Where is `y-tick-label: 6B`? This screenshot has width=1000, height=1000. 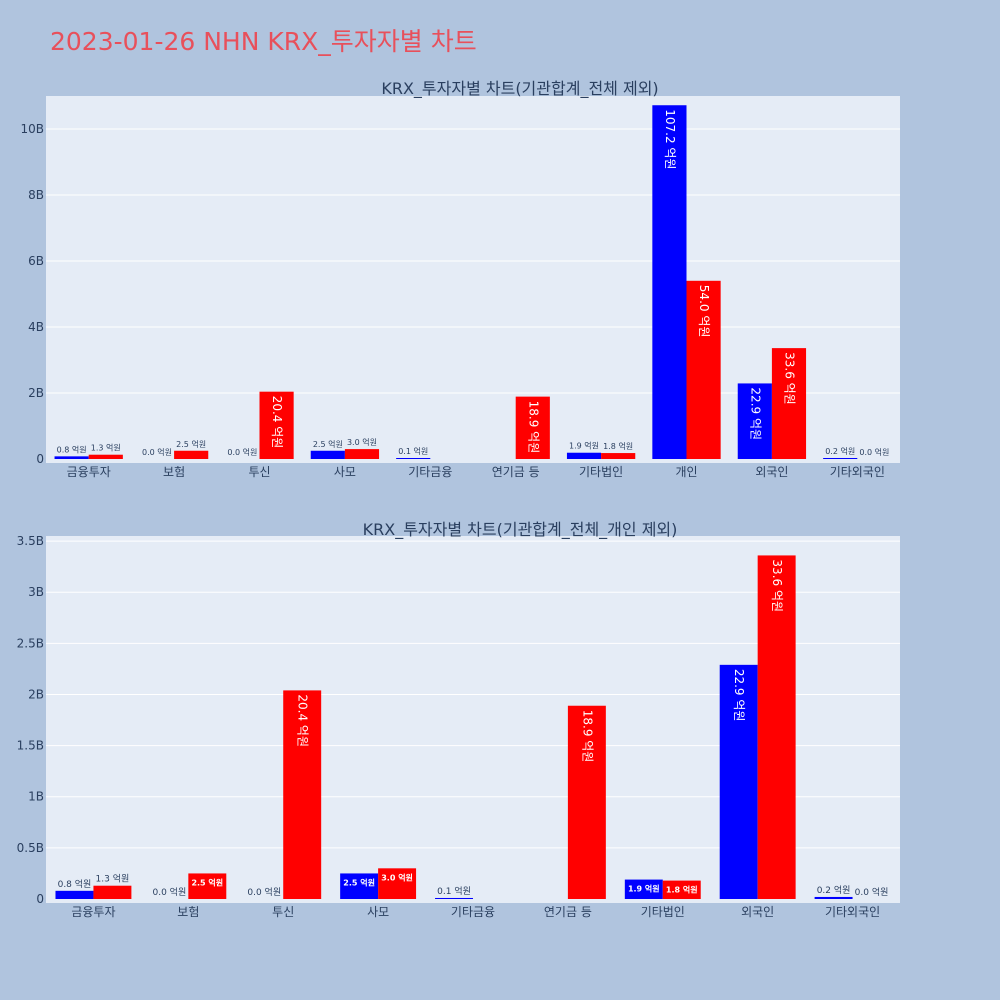 y-tick-label: 6B is located at coordinates (36, 261).